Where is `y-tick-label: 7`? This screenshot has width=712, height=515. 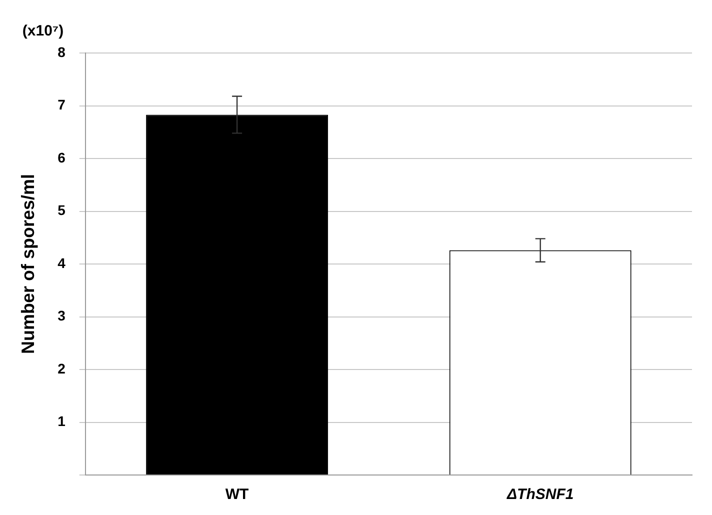
y-tick-label: 7 is located at coordinates (62, 104).